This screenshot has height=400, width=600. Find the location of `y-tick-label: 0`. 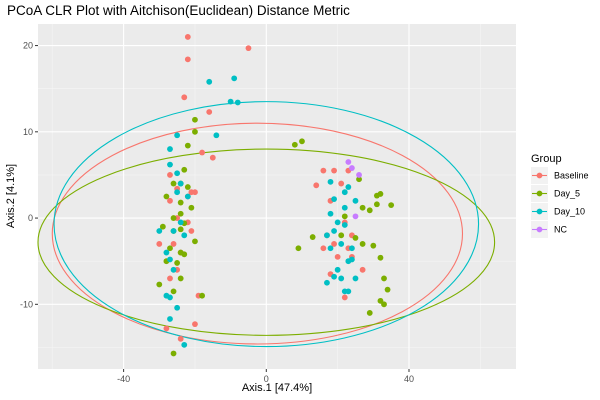

y-tick-label: 0 is located at coordinates (30, 218).